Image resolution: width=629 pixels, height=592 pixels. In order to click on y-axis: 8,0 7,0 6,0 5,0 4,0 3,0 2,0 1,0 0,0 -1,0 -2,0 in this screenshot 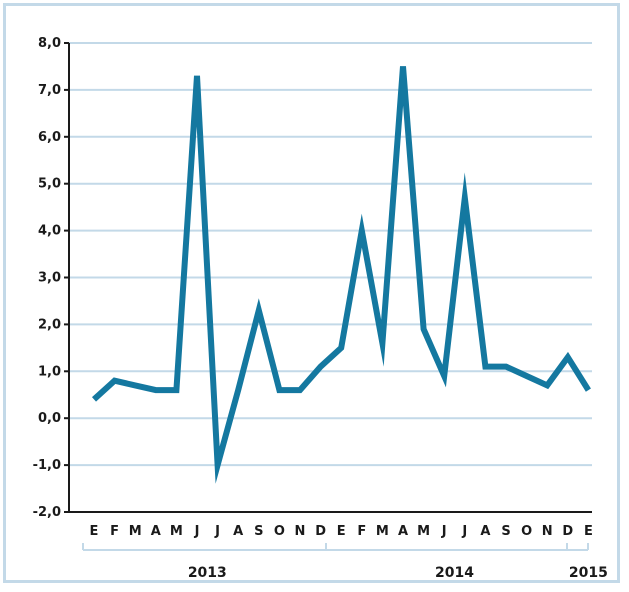, I will do `click(51, 278)`.